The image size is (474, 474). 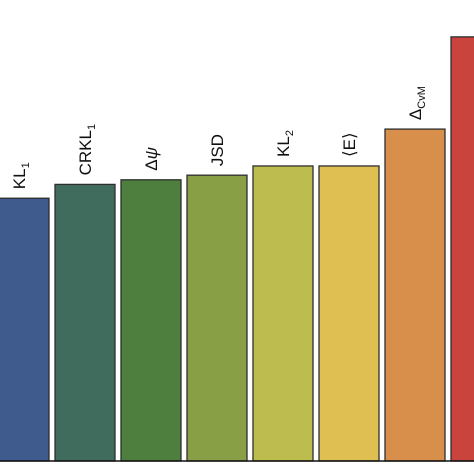 I want to click on bar-label-1: CRKL1, so click(x=87, y=149).